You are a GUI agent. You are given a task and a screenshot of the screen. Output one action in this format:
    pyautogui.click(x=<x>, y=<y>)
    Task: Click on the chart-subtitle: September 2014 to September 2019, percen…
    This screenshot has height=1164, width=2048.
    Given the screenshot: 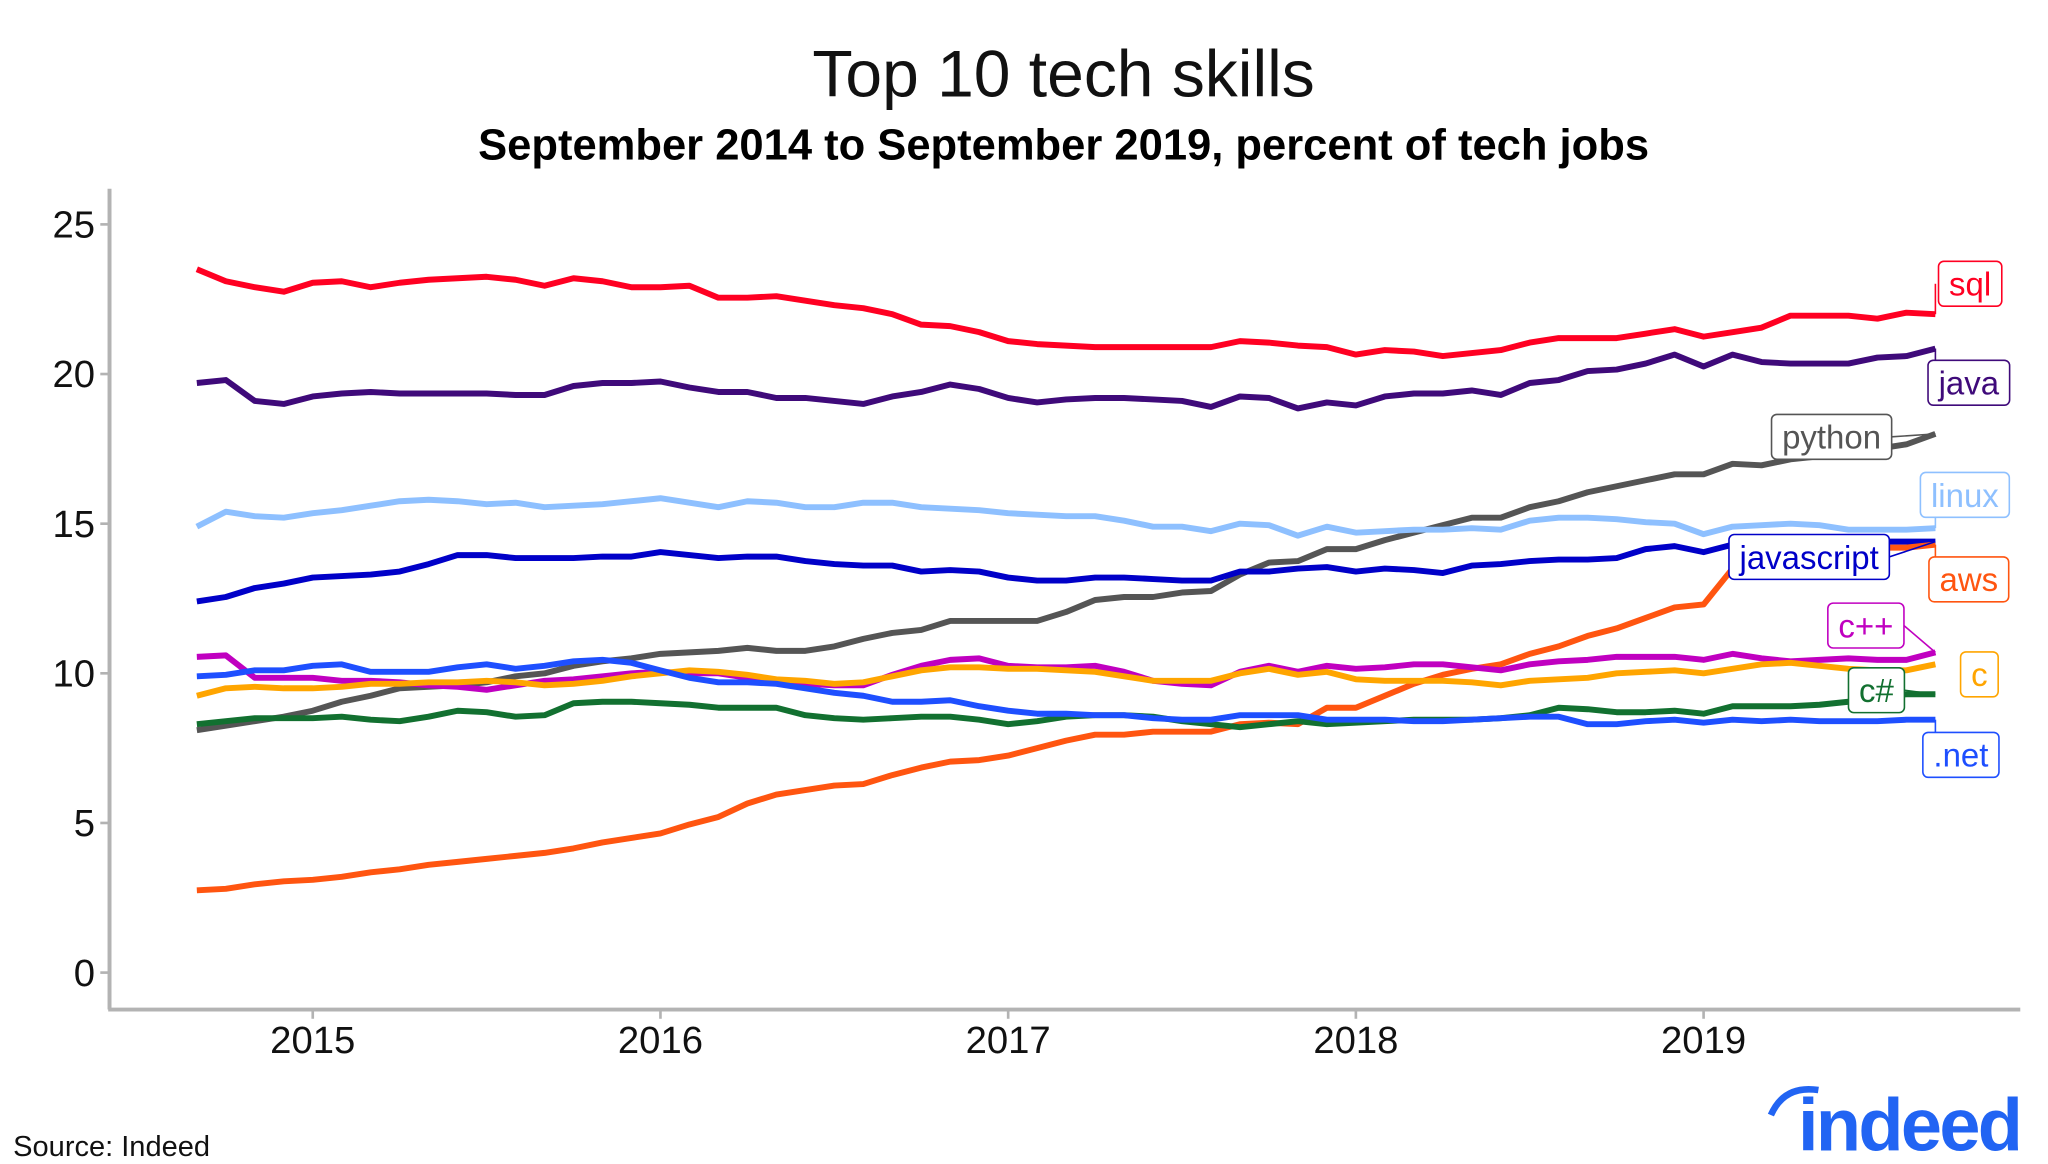 What is the action you would take?
    pyautogui.click(x=1063, y=146)
    